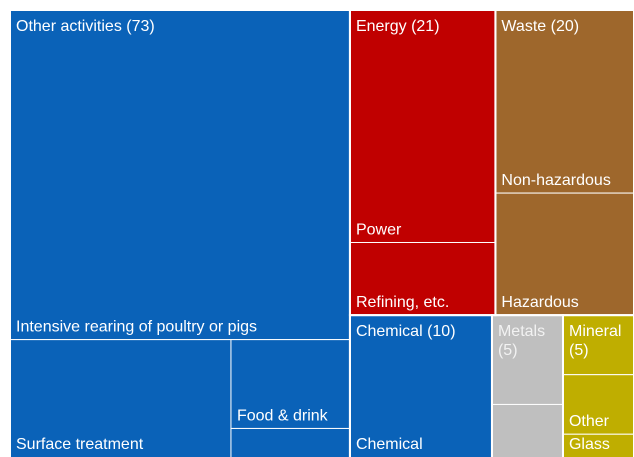 The image size is (634, 457). Describe the element at coordinates (379, 230) in the screenshot. I see `cell-label: Power` at that location.